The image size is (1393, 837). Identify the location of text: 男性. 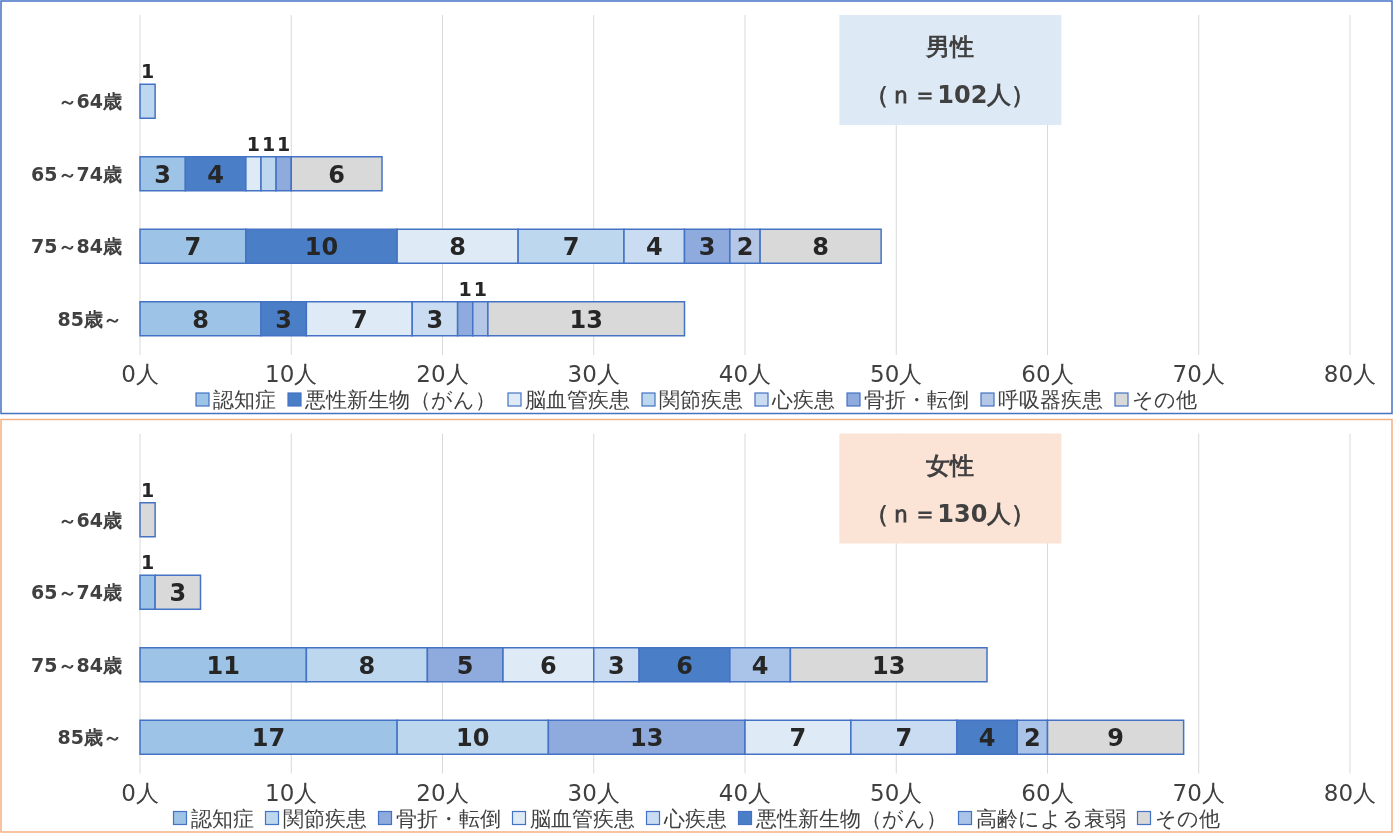
(950, 47).